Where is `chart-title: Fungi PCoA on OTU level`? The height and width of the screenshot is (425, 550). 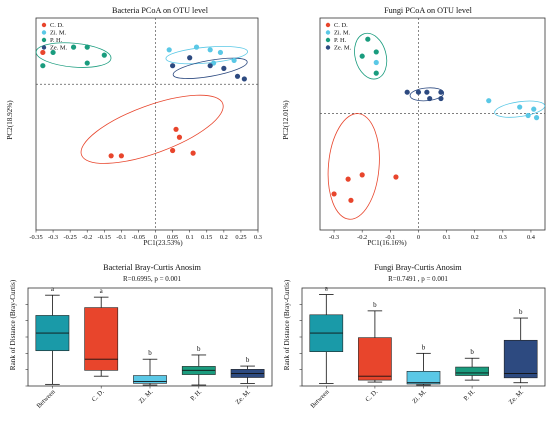 chart-title: Fungi PCoA on OTU level is located at coordinates (428, 10).